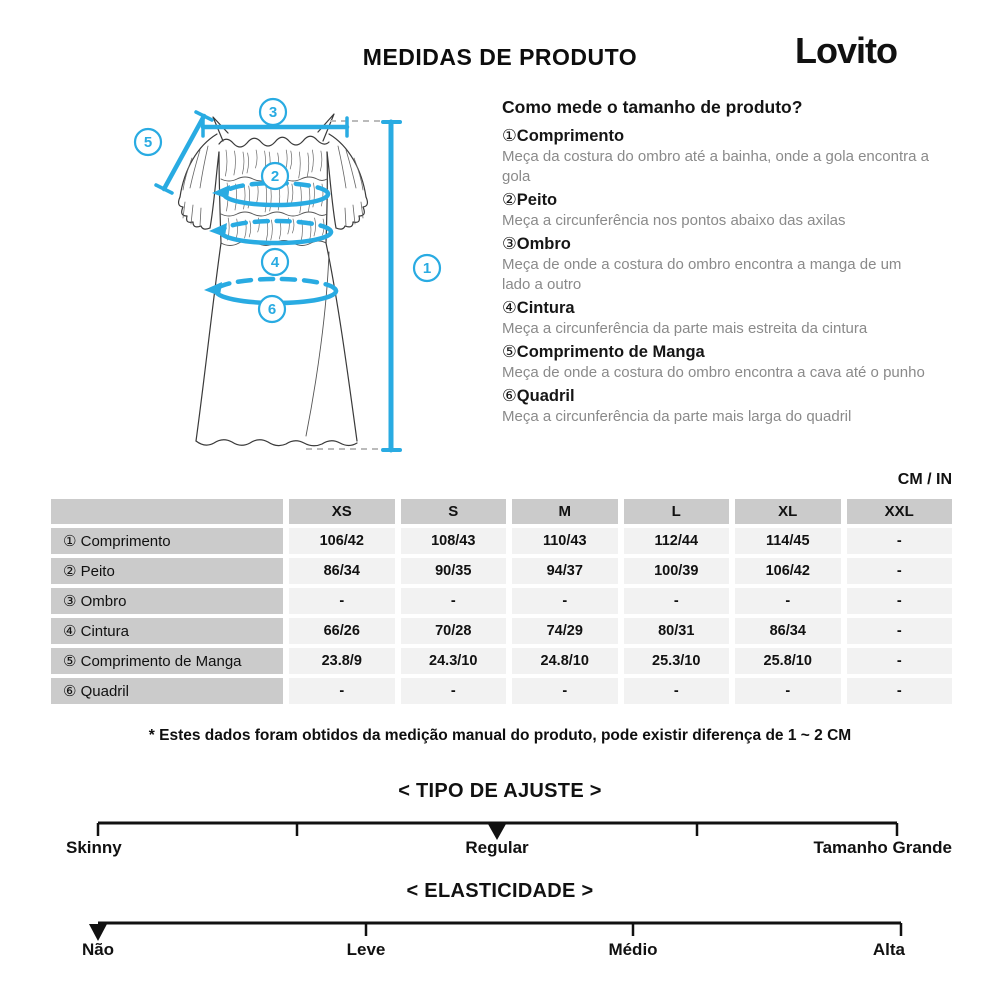  What do you see at coordinates (98, 932) in the screenshot?
I see `elasticity-marker` at bounding box center [98, 932].